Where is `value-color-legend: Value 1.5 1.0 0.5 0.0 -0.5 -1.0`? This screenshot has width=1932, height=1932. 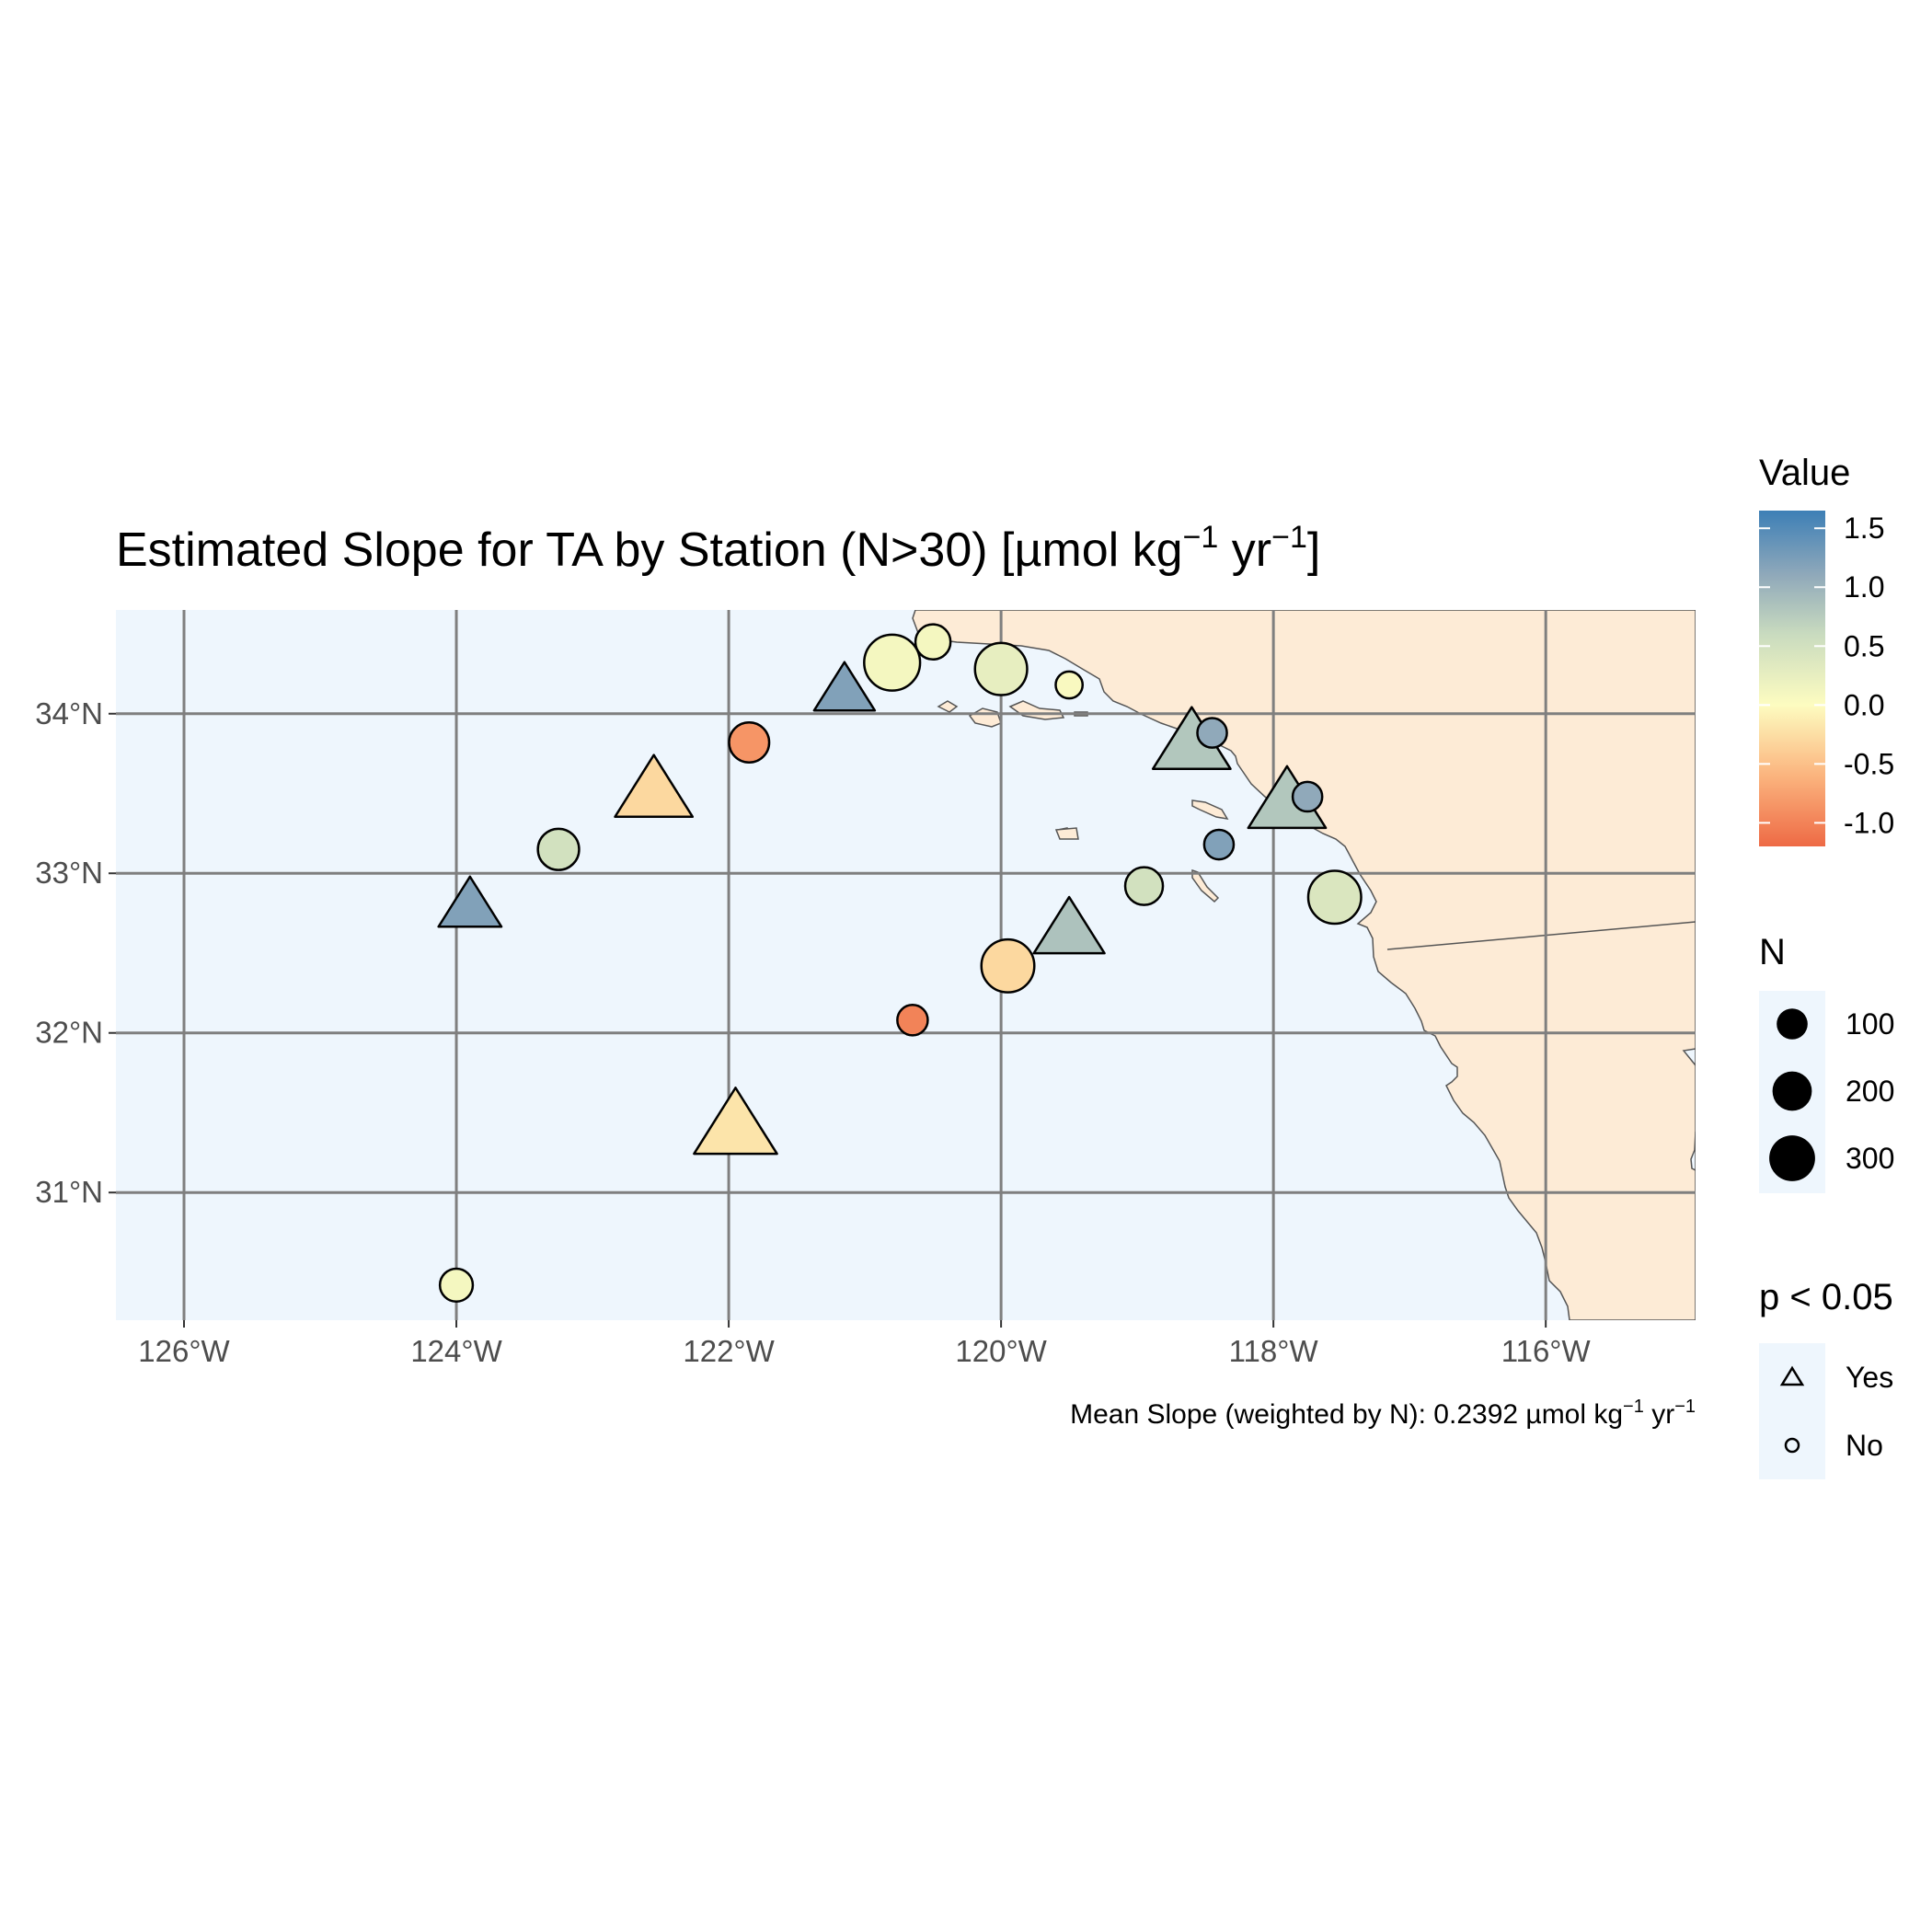
value-color-legend: Value 1.5 1.0 0.5 0.0 -0.5 -1.0 is located at coordinates (1826, 649).